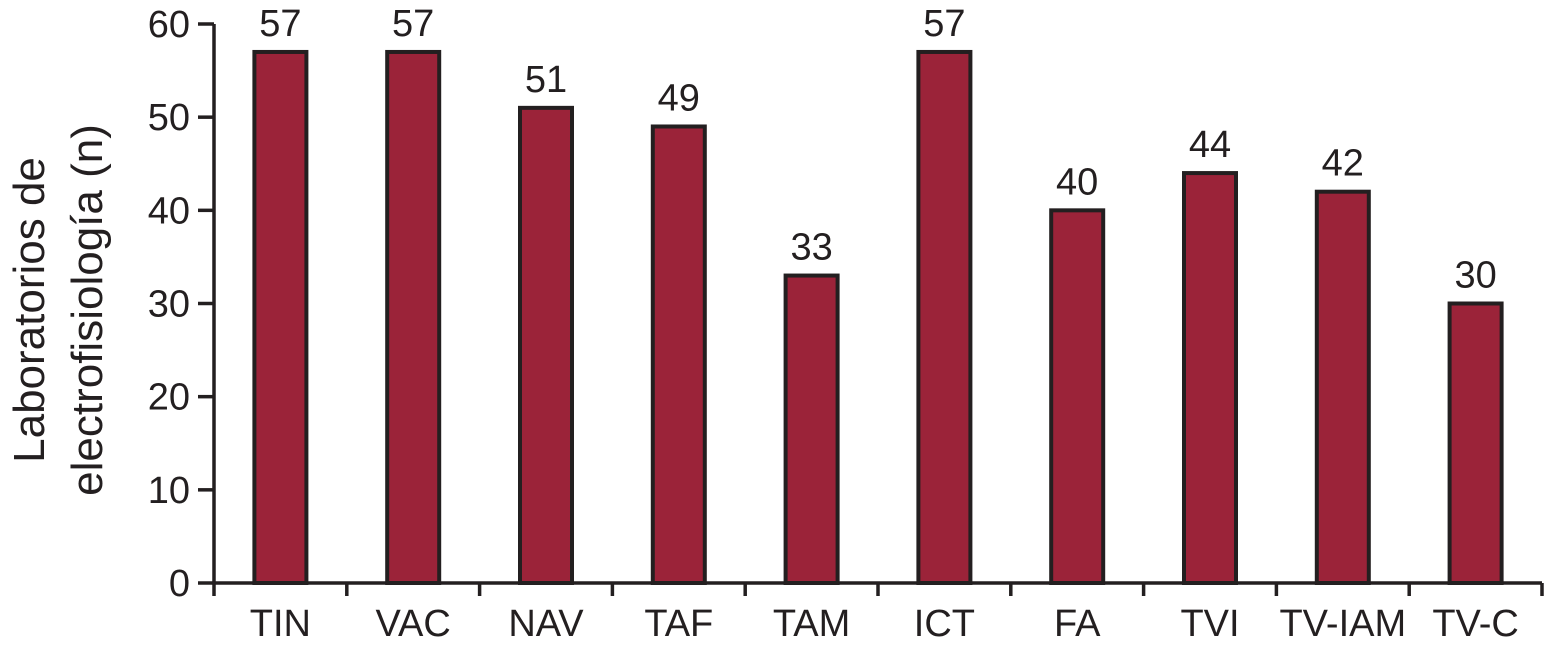 This screenshot has height=645, width=1546. Describe the element at coordinates (1342, 624) in the screenshot. I see `category-label-tv-iam: TV-IAM` at that location.